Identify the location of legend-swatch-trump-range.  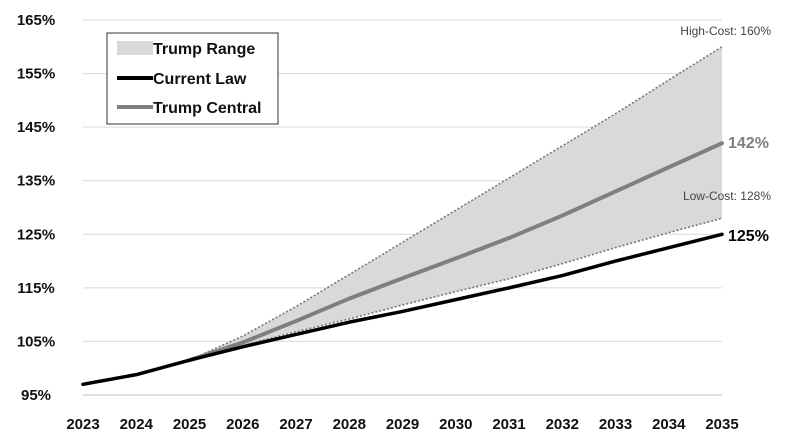
(135, 48).